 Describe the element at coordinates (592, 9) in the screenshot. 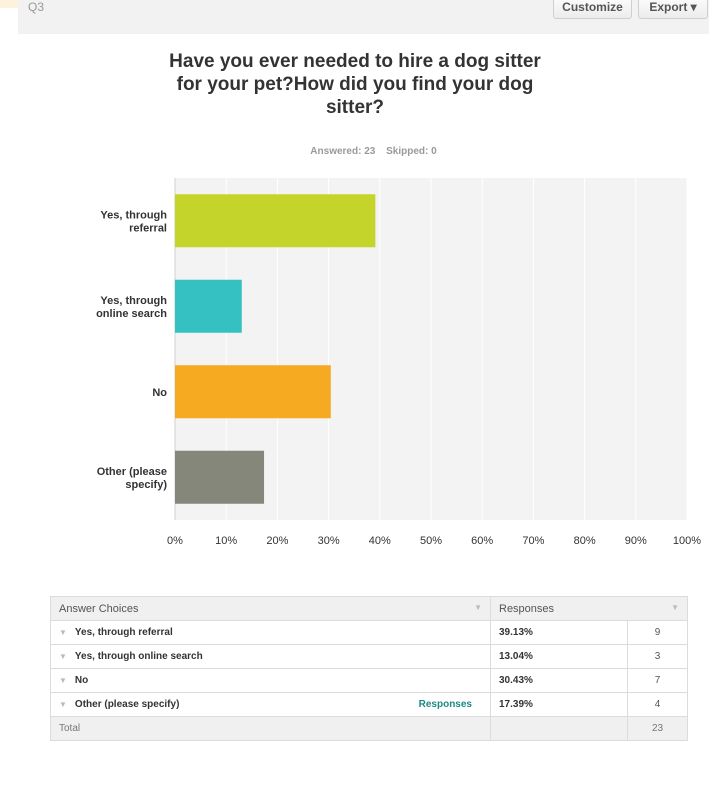

I see `customize-button: Customize` at that location.